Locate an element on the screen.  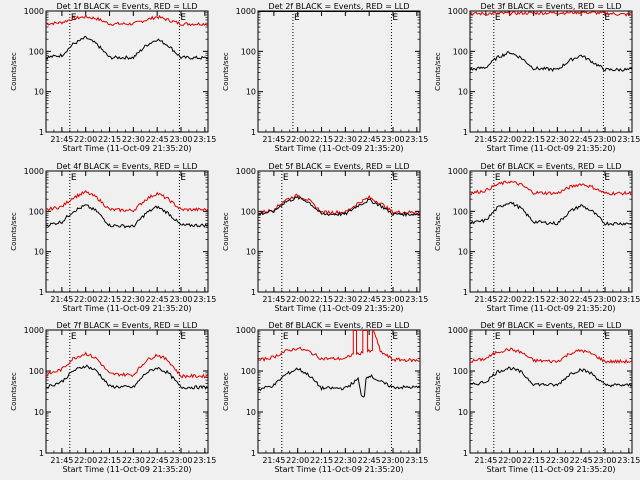
chart-title: Det 8f BLACK = Events, RED = LLD is located at coordinates (338, 325).